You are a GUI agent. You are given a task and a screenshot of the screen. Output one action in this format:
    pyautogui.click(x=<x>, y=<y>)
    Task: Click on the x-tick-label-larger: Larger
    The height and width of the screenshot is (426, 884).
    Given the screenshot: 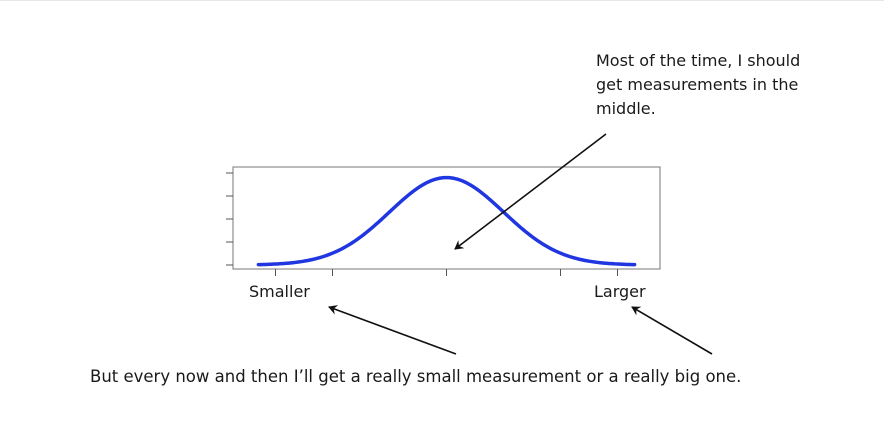 What is the action you would take?
    pyautogui.click(x=620, y=291)
    